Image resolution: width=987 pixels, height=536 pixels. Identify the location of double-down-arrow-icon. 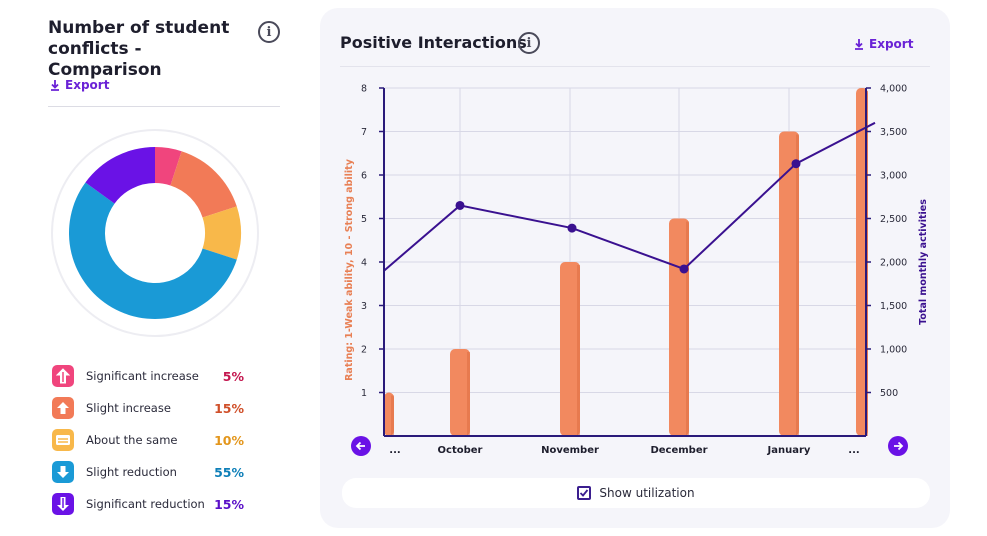
(63, 504).